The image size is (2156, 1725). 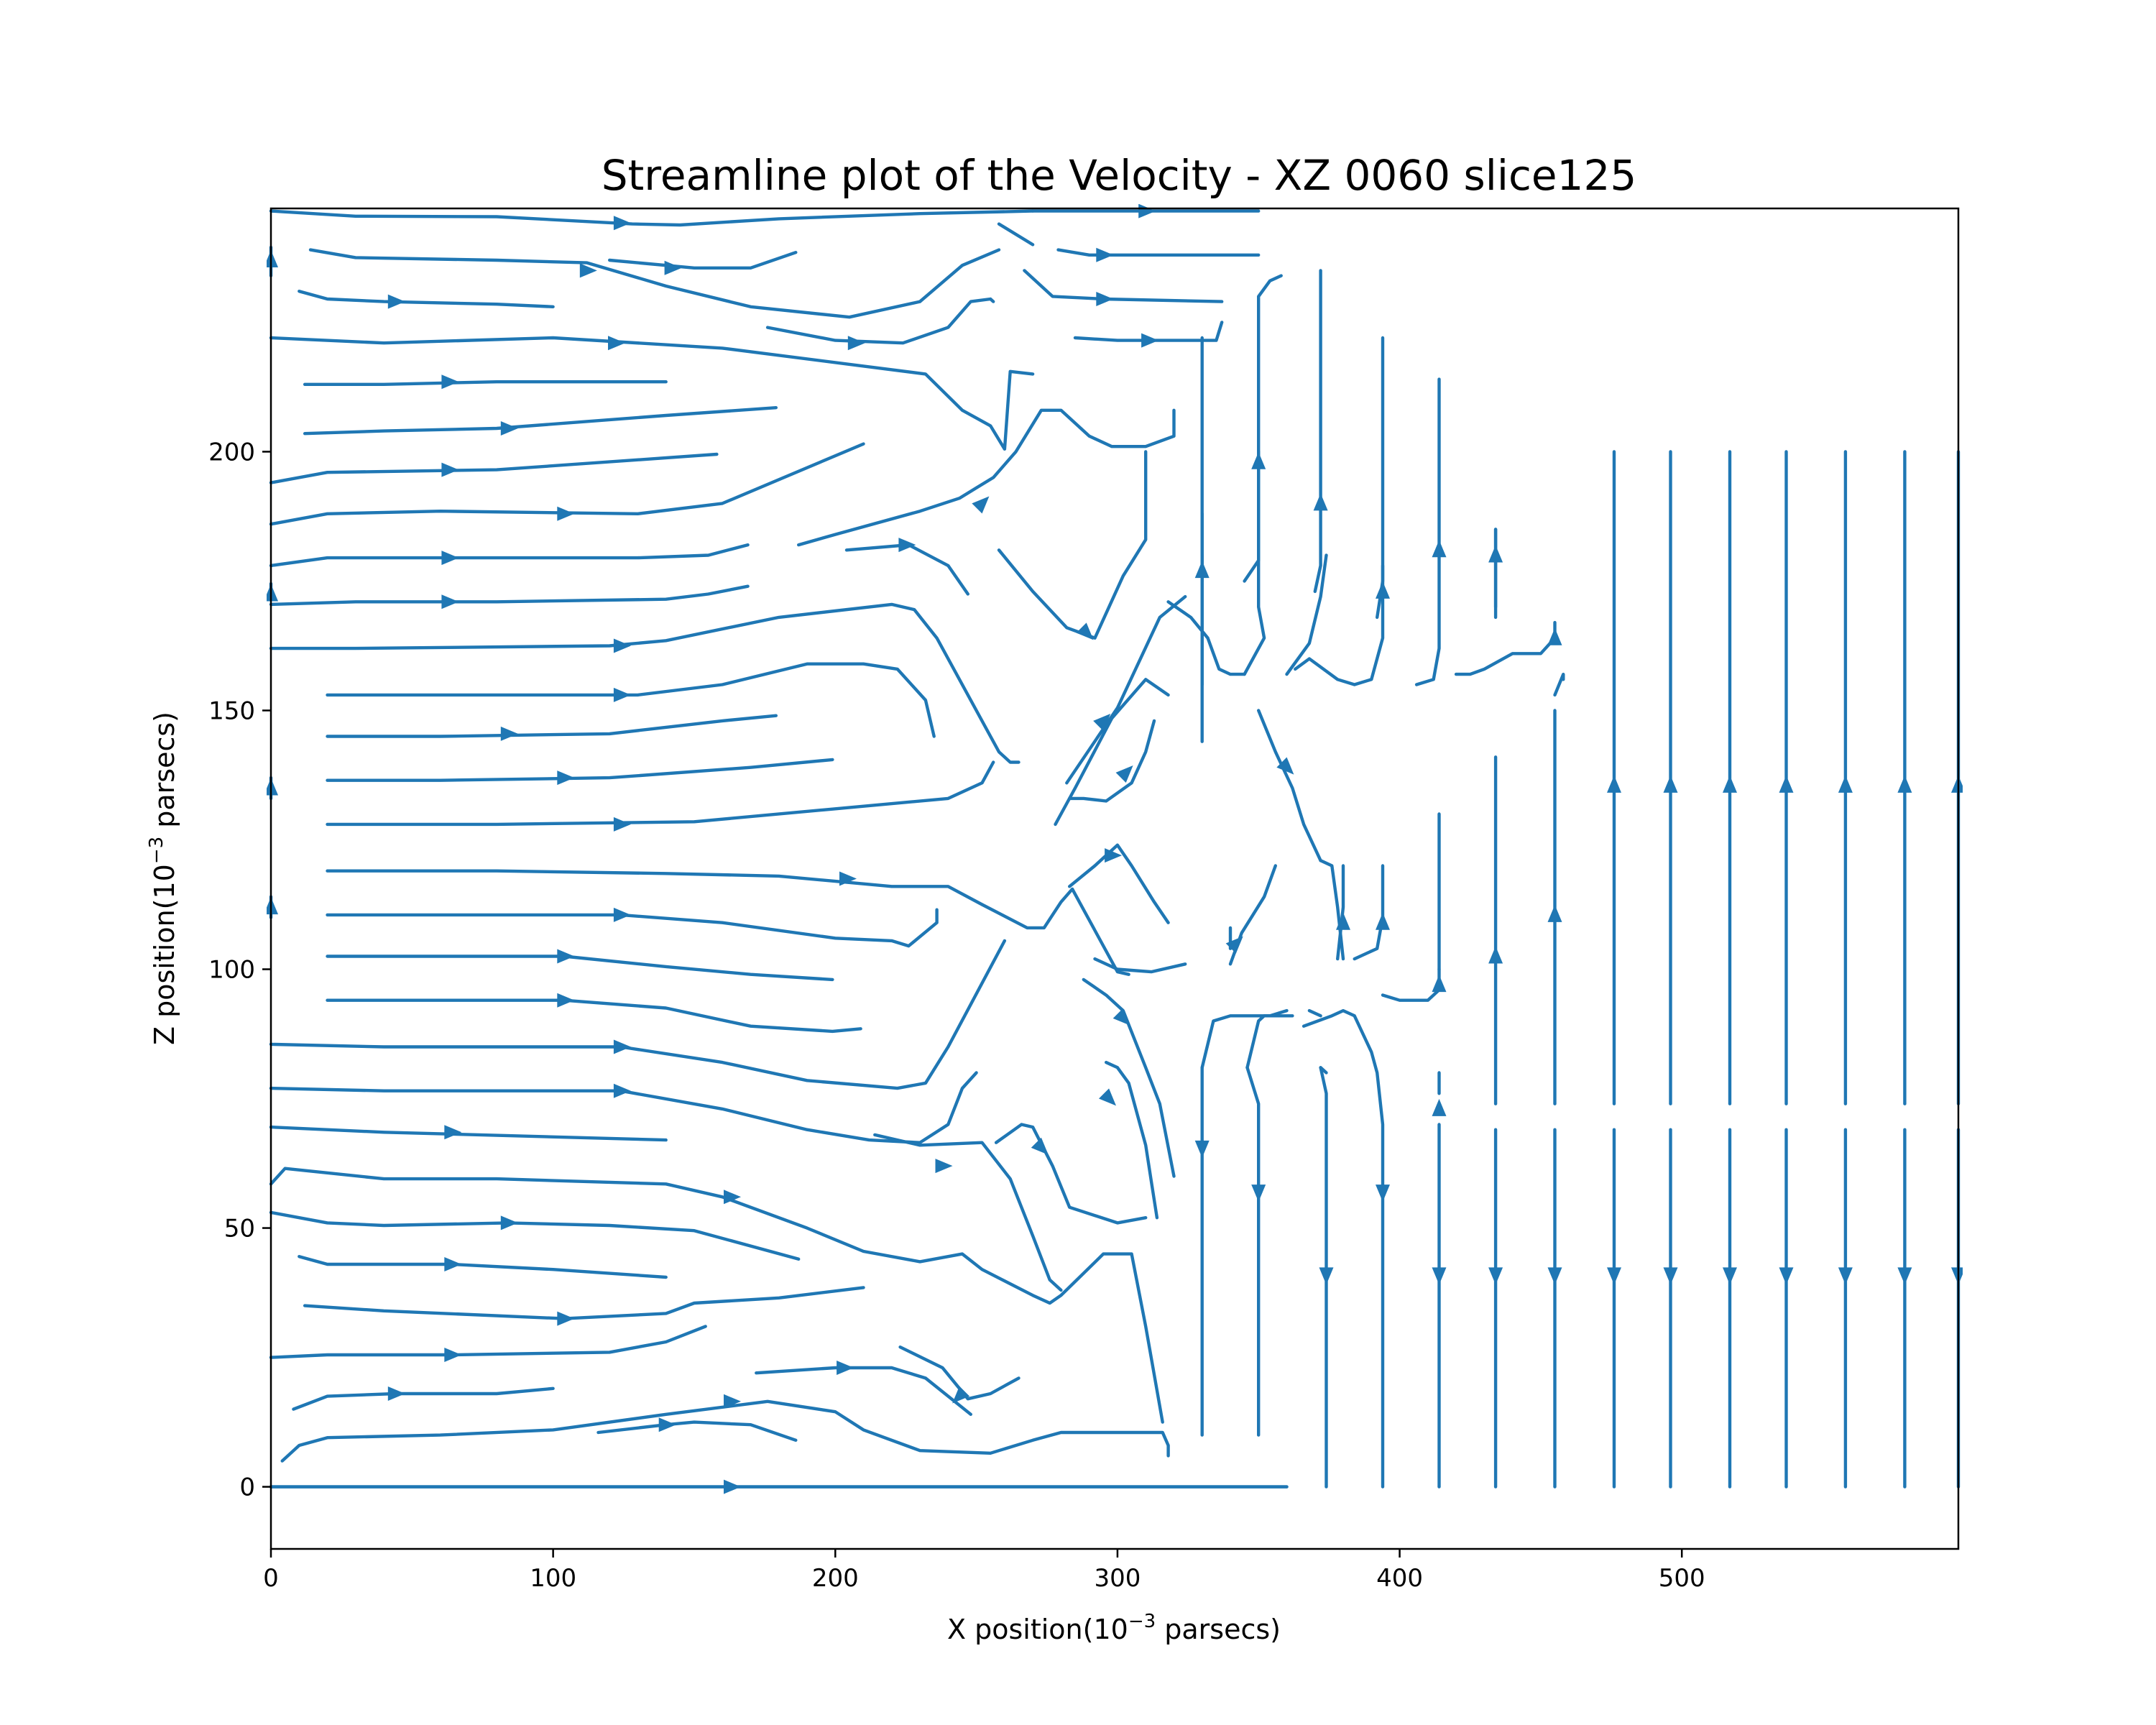 I want to click on x-tick-label: 500, so click(x=1682, y=1578).